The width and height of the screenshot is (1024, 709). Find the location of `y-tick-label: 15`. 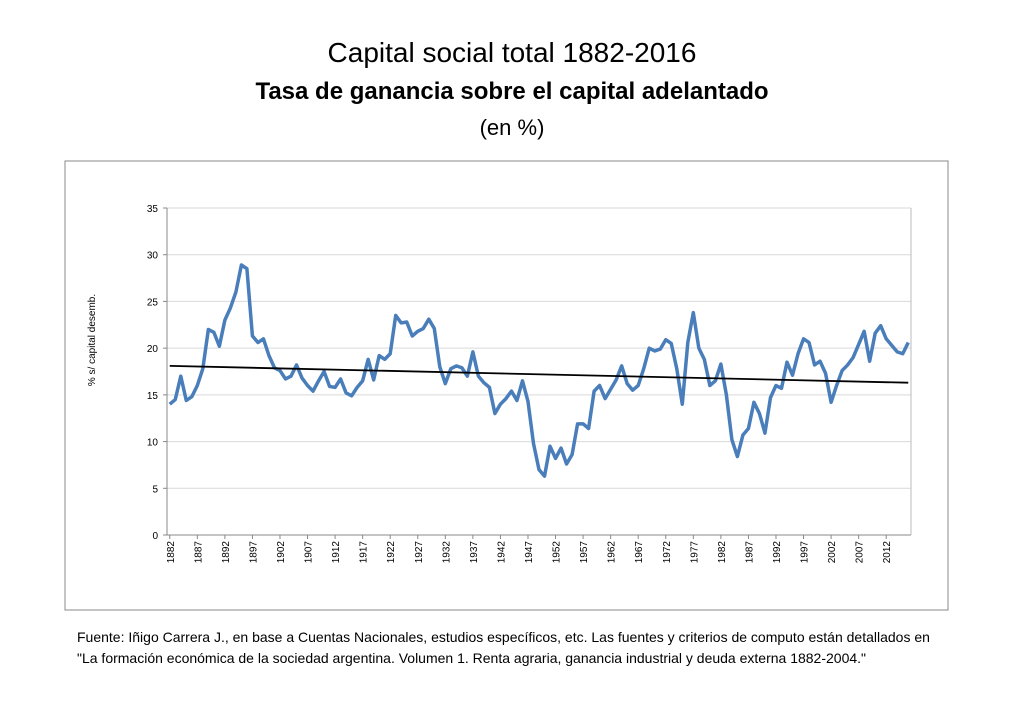

y-tick-label: 15 is located at coordinates (153, 396).